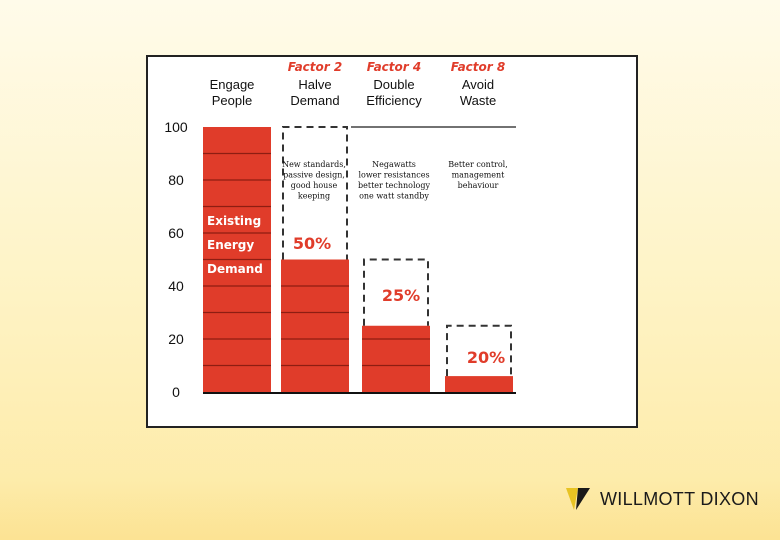 This screenshot has height=540, width=780. What do you see at coordinates (401, 295) in the screenshot?
I see `percent-label: 25%` at bounding box center [401, 295].